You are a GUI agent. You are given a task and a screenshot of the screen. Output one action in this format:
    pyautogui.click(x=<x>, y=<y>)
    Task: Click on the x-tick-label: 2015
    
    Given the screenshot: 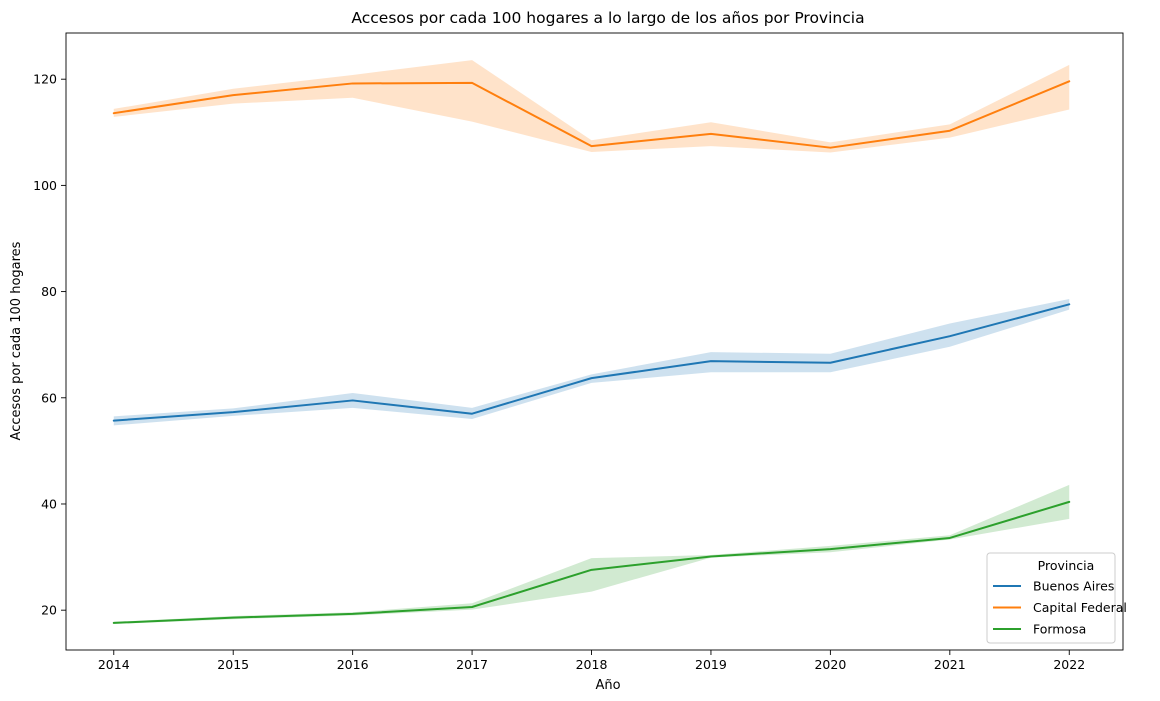 What is the action you would take?
    pyautogui.click(x=233, y=664)
    